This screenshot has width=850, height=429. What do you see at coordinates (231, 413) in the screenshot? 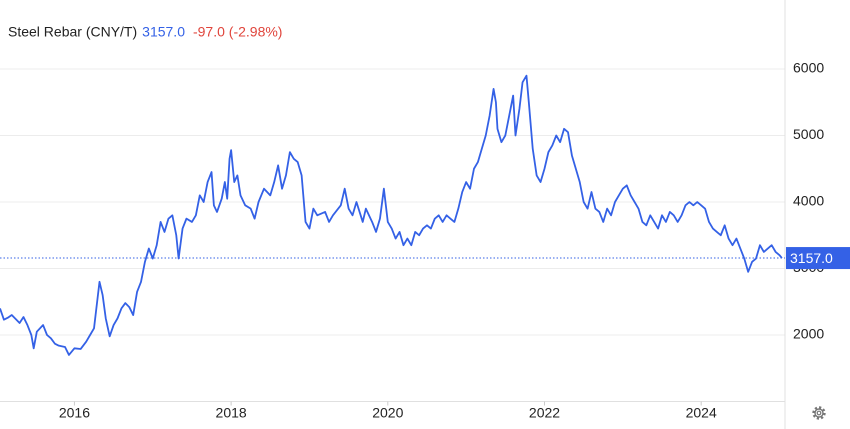
I see `x-tick-label: 2018` at bounding box center [231, 413].